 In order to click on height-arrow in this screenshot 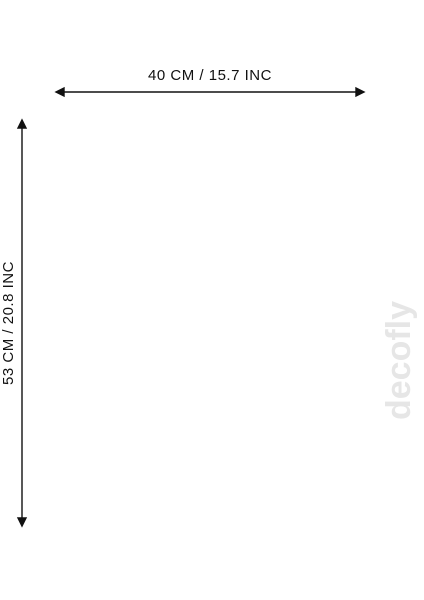, I will do `click(22, 323)`.